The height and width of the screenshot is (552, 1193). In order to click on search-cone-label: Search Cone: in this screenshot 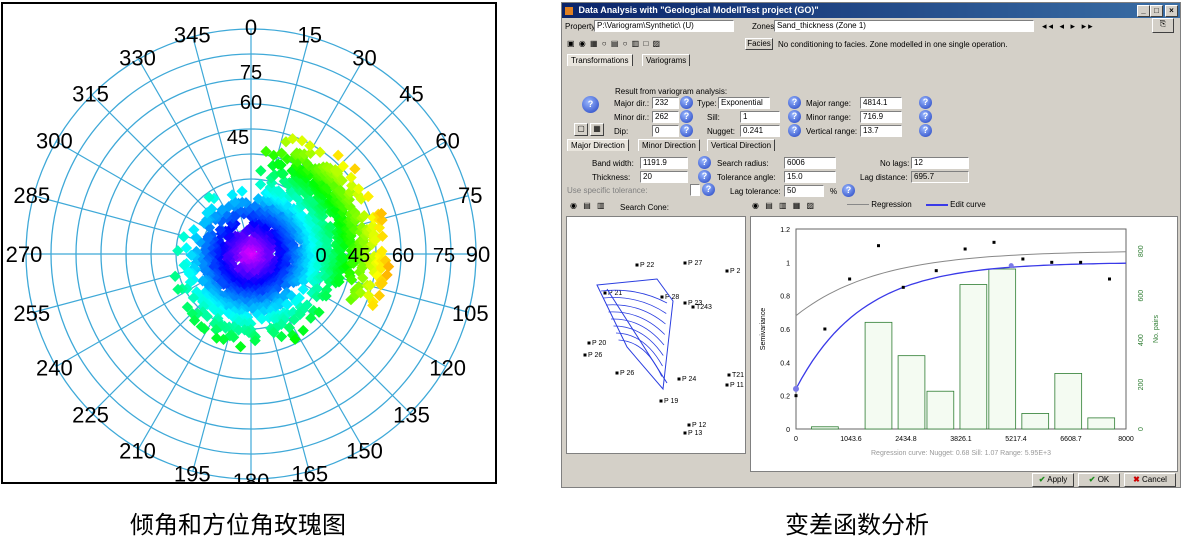, I will do `click(644, 207)`.